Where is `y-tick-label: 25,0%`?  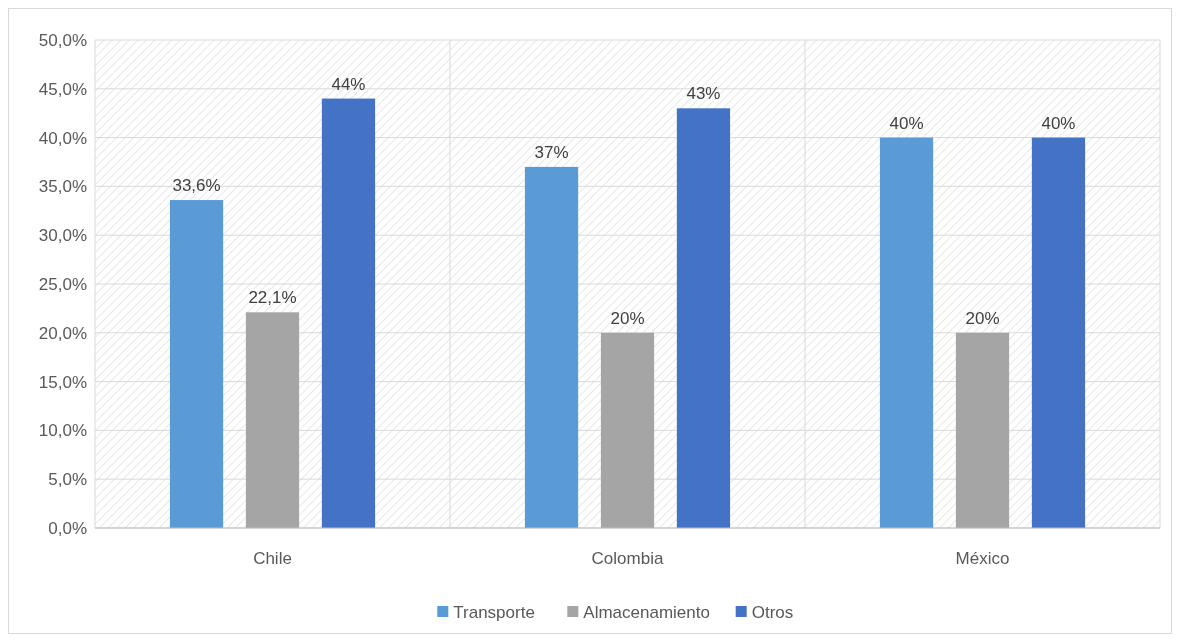
y-tick-label: 25,0% is located at coordinates (62, 284).